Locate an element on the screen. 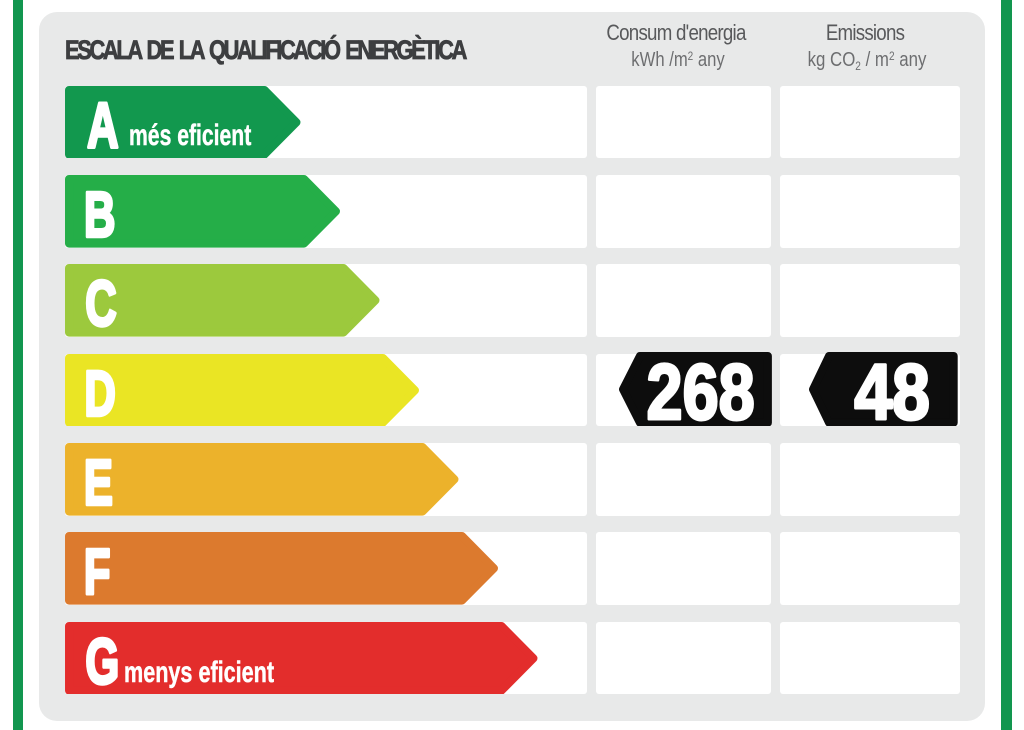 This screenshot has height=730, width=1024. svg-text: F is located at coordinates (96, 570).